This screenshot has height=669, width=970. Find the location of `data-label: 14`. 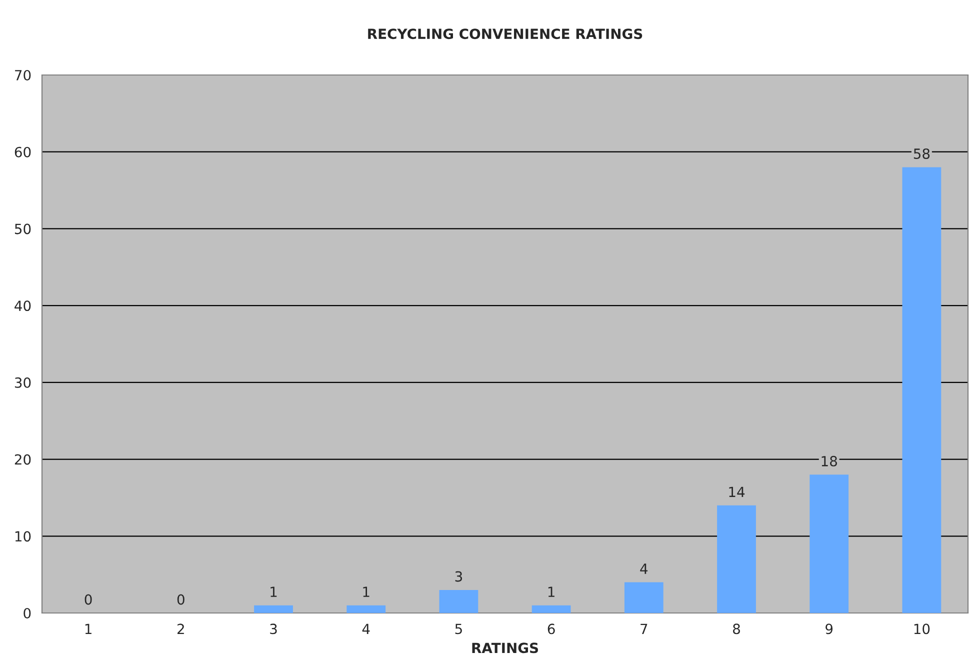

data-label: 14 is located at coordinates (737, 491).